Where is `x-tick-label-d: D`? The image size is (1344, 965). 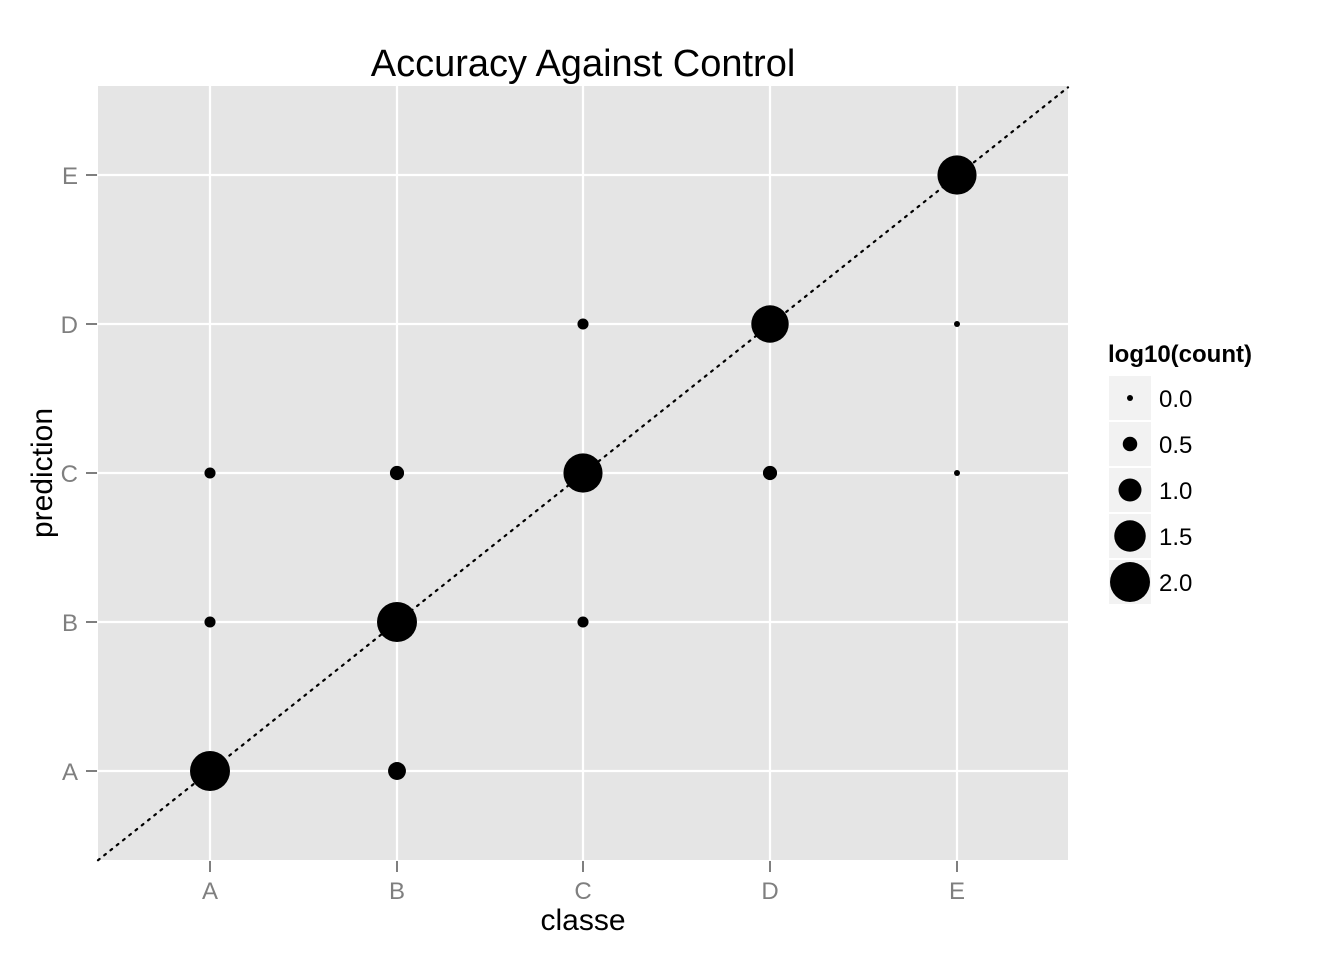
x-tick-label-d: D is located at coordinates (769, 891).